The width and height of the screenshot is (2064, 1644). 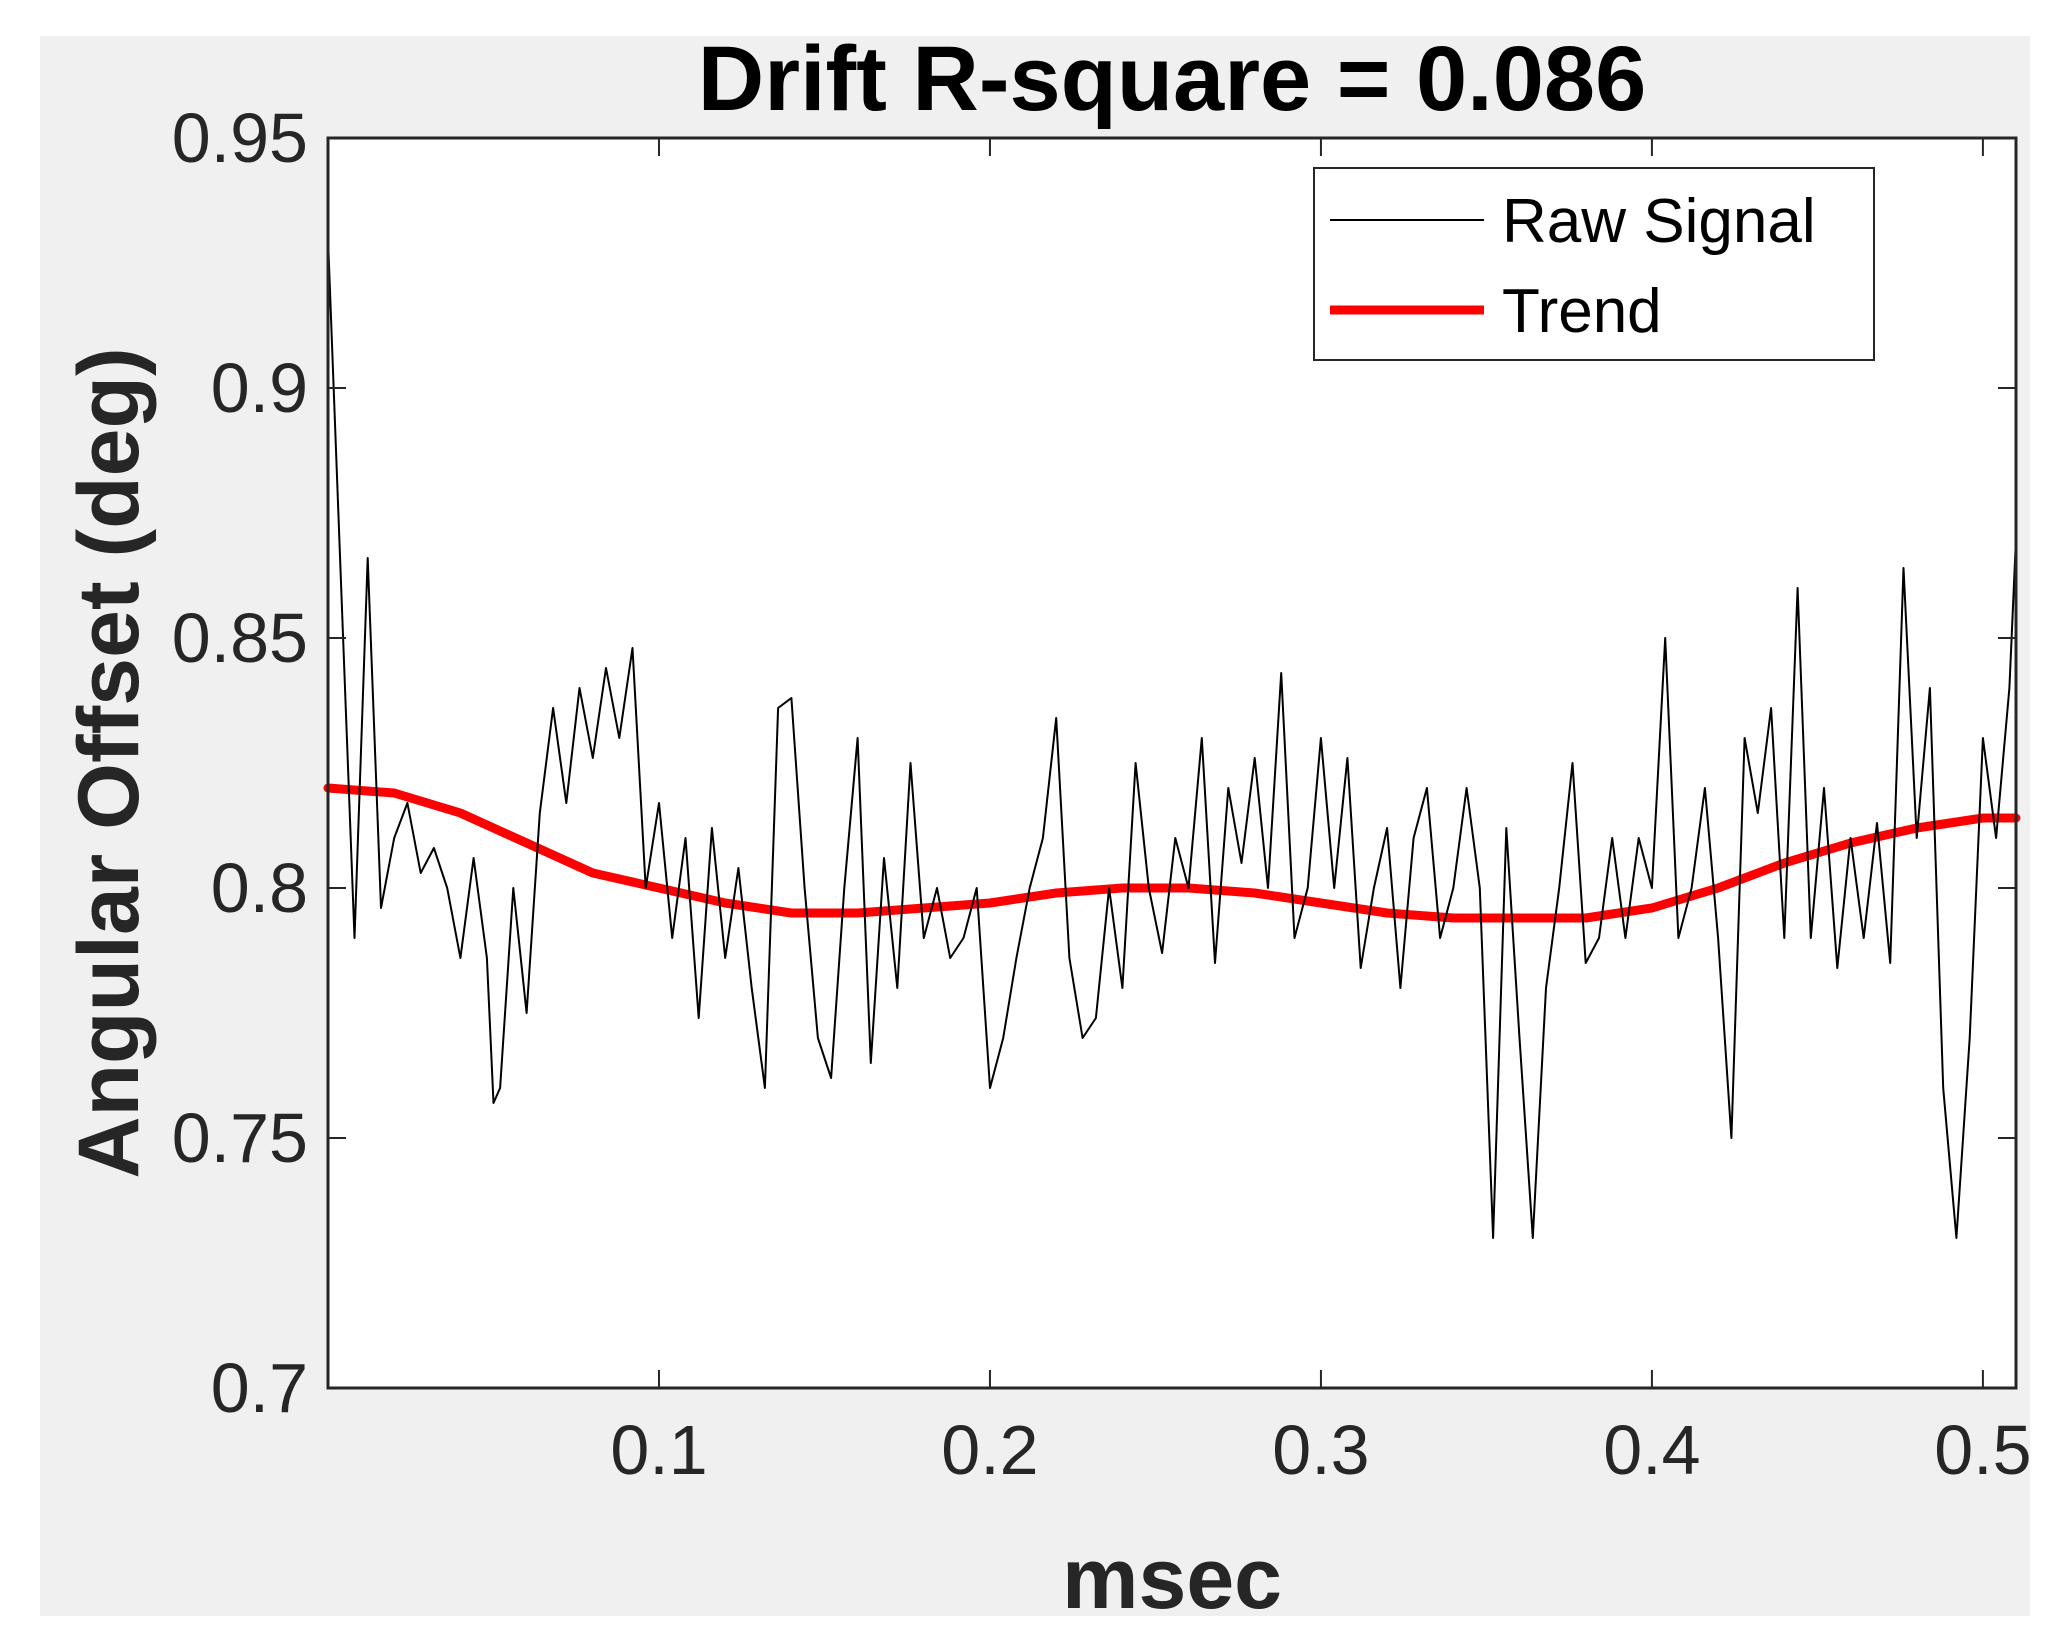 What do you see at coordinates (240, 1138) in the screenshot?
I see `y-tick-label: 0.75` at bounding box center [240, 1138].